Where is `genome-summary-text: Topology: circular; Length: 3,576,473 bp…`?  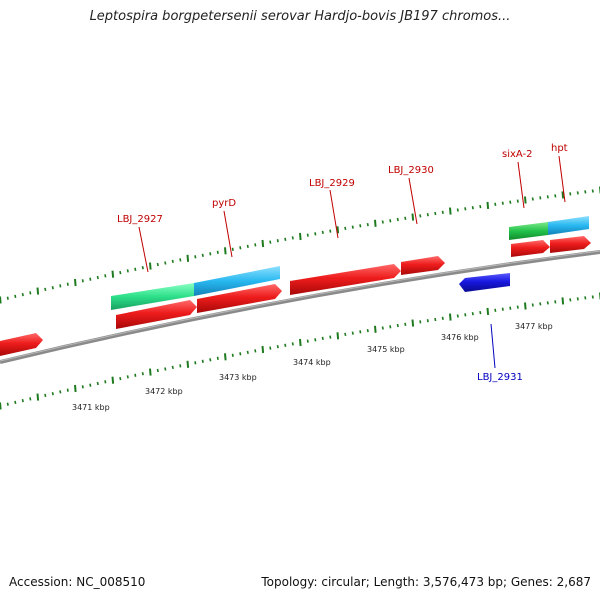
genome-summary-text: Topology: circular; Length: 3,576,473 bp… is located at coordinates (426, 582).